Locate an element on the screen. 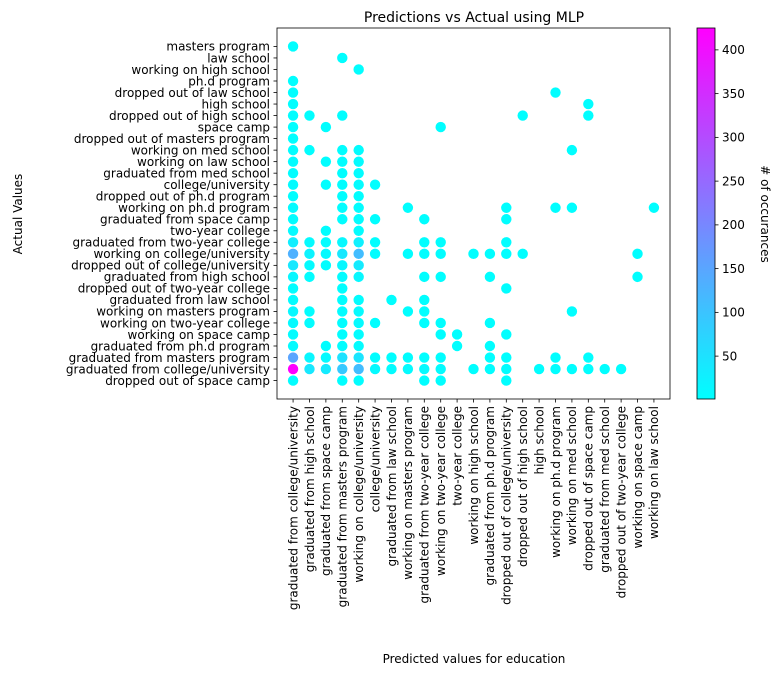 The height and width of the screenshot is (679, 783). x-tick-label: working on college/university is located at coordinates (359, 494).